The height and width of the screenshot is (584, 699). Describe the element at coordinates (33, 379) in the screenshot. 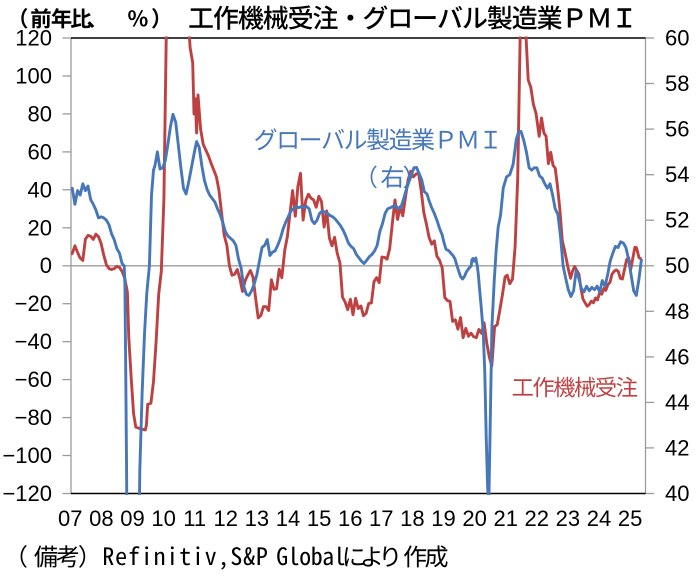

I see `svg-text: −60` at that location.